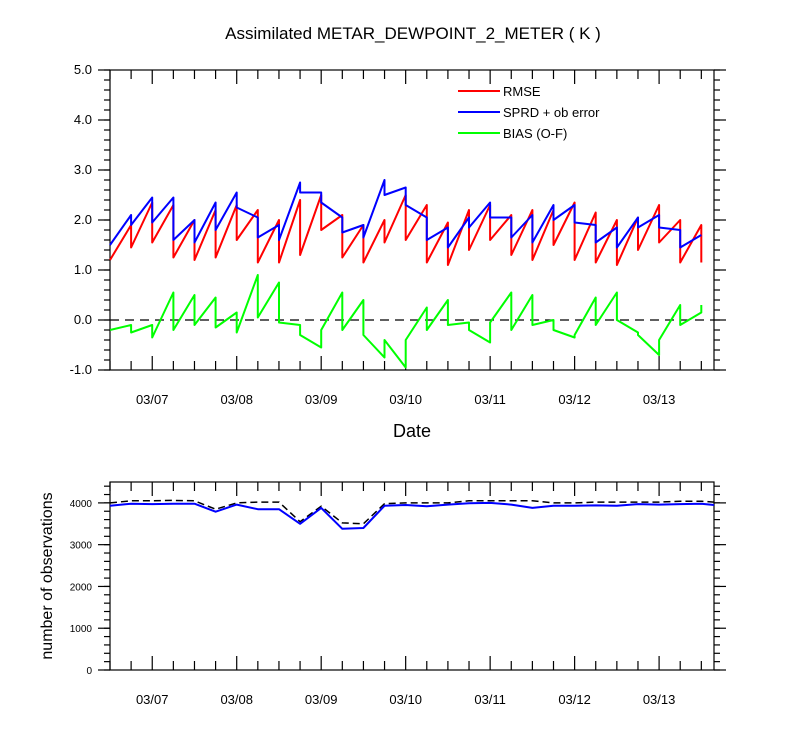 This screenshot has height=750, width=800. What do you see at coordinates (412, 431) in the screenshot?
I see `x-axis-label: Date` at bounding box center [412, 431].